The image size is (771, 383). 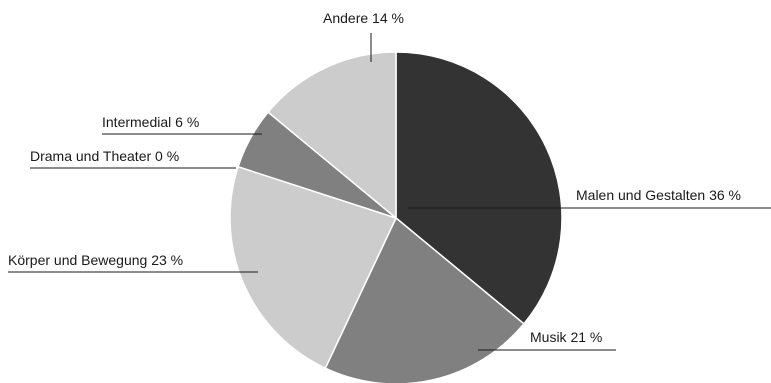 I want to click on slice-label-drama-und-theater: Drama und Theater 0 %, so click(x=104, y=156).